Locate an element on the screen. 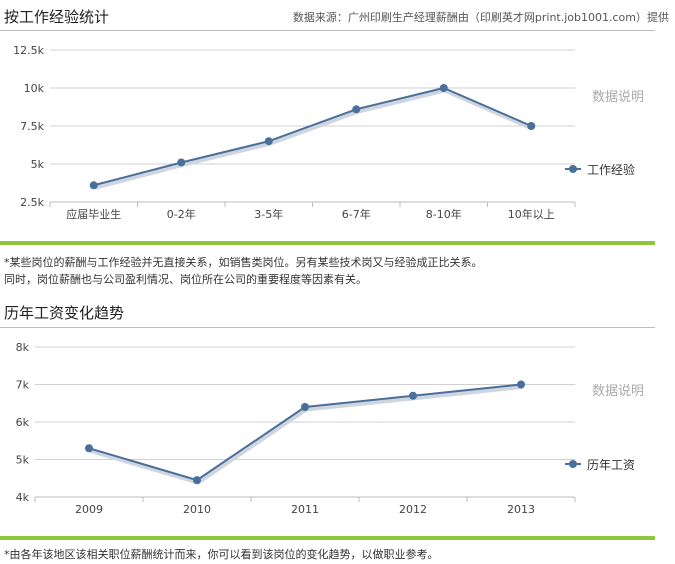 The width and height of the screenshot is (675, 564). legend-label: 工作经验 is located at coordinates (611, 169).